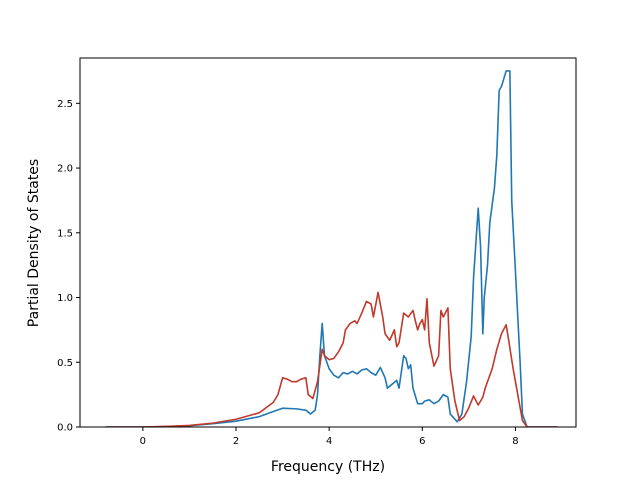  Describe the element at coordinates (68, 266) in the screenshot. I see `y-axis-ticks: 0.0 0.5 1.0 1.5 2.0 2.5` at that location.